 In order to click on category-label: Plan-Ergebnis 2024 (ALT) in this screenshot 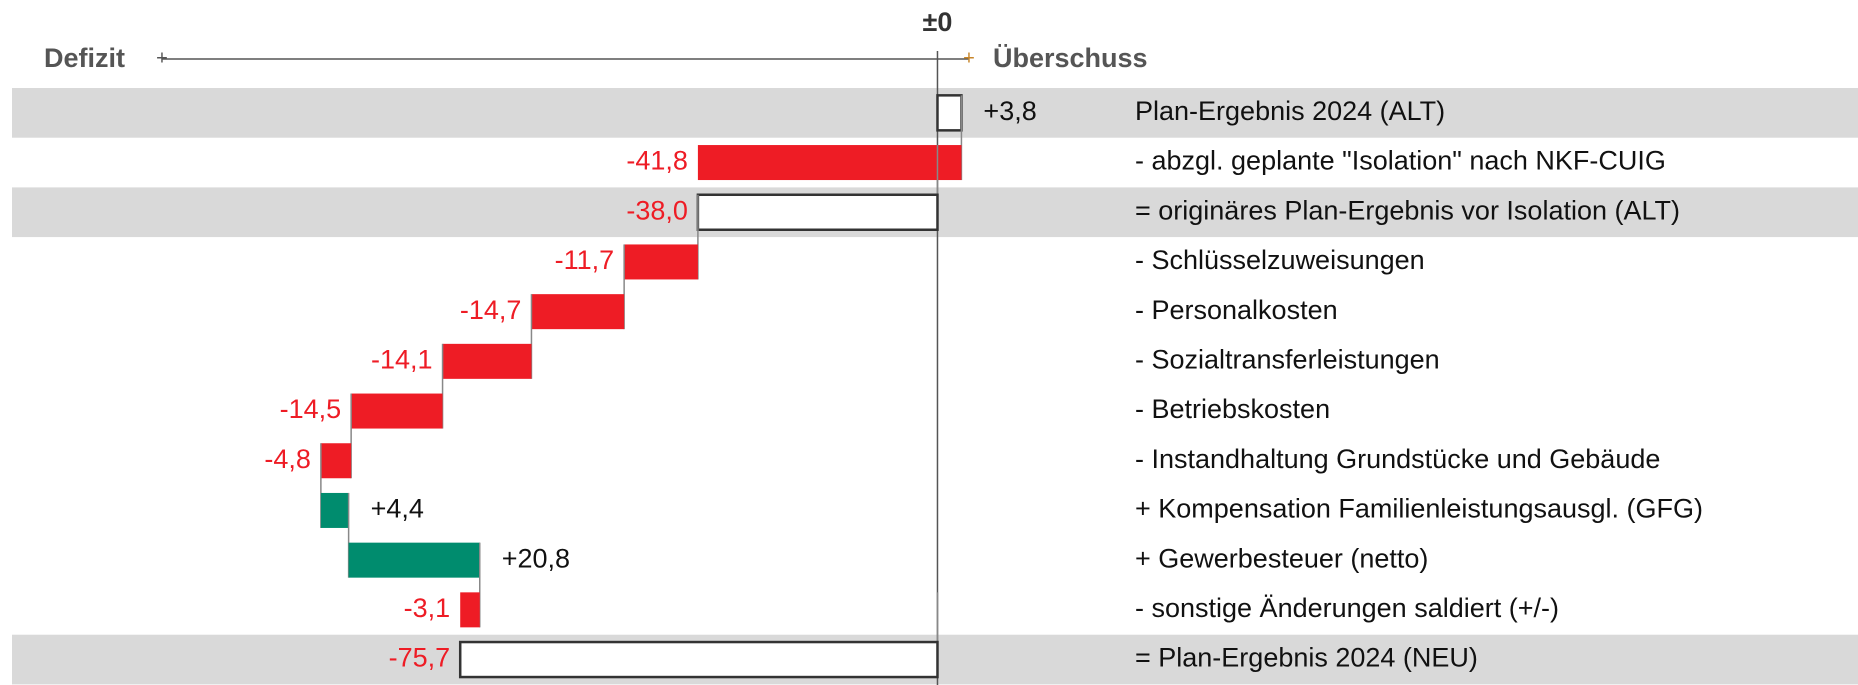, I will do `click(1290, 111)`.